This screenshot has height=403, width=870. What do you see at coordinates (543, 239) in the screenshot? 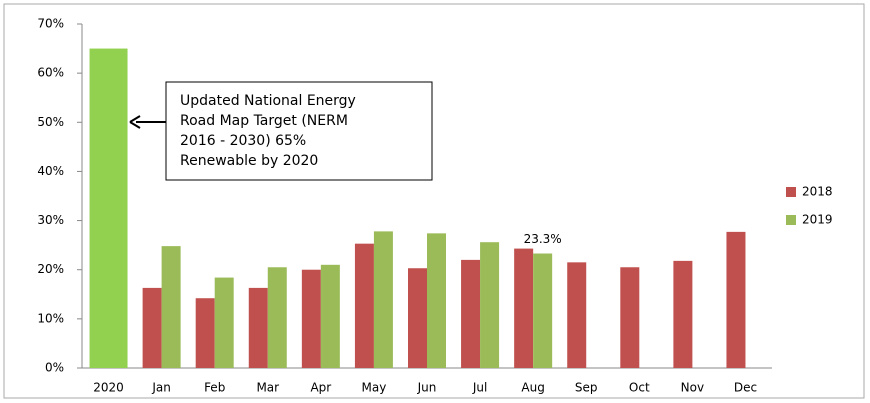
I see `data-label: 23.3%` at bounding box center [543, 239].